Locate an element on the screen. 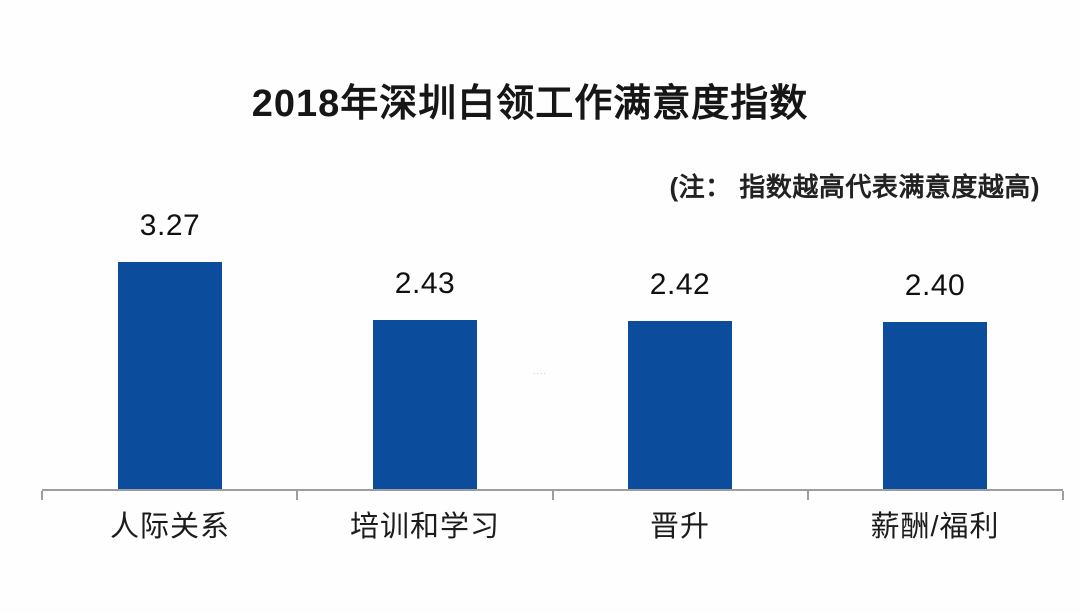 The image size is (1080, 613). x-axis-label: 人际关系 is located at coordinates (169, 527).